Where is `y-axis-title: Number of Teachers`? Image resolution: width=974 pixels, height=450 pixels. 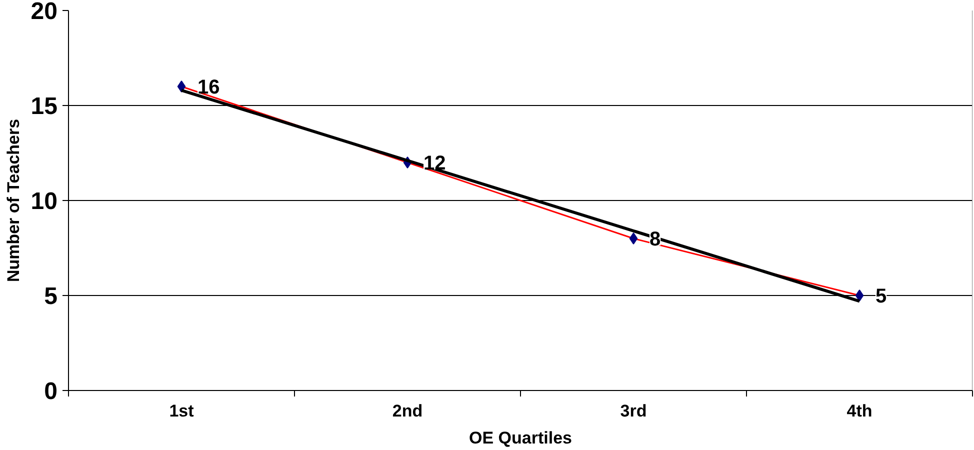 y-axis-title: Number of Teachers is located at coordinates (13, 200).